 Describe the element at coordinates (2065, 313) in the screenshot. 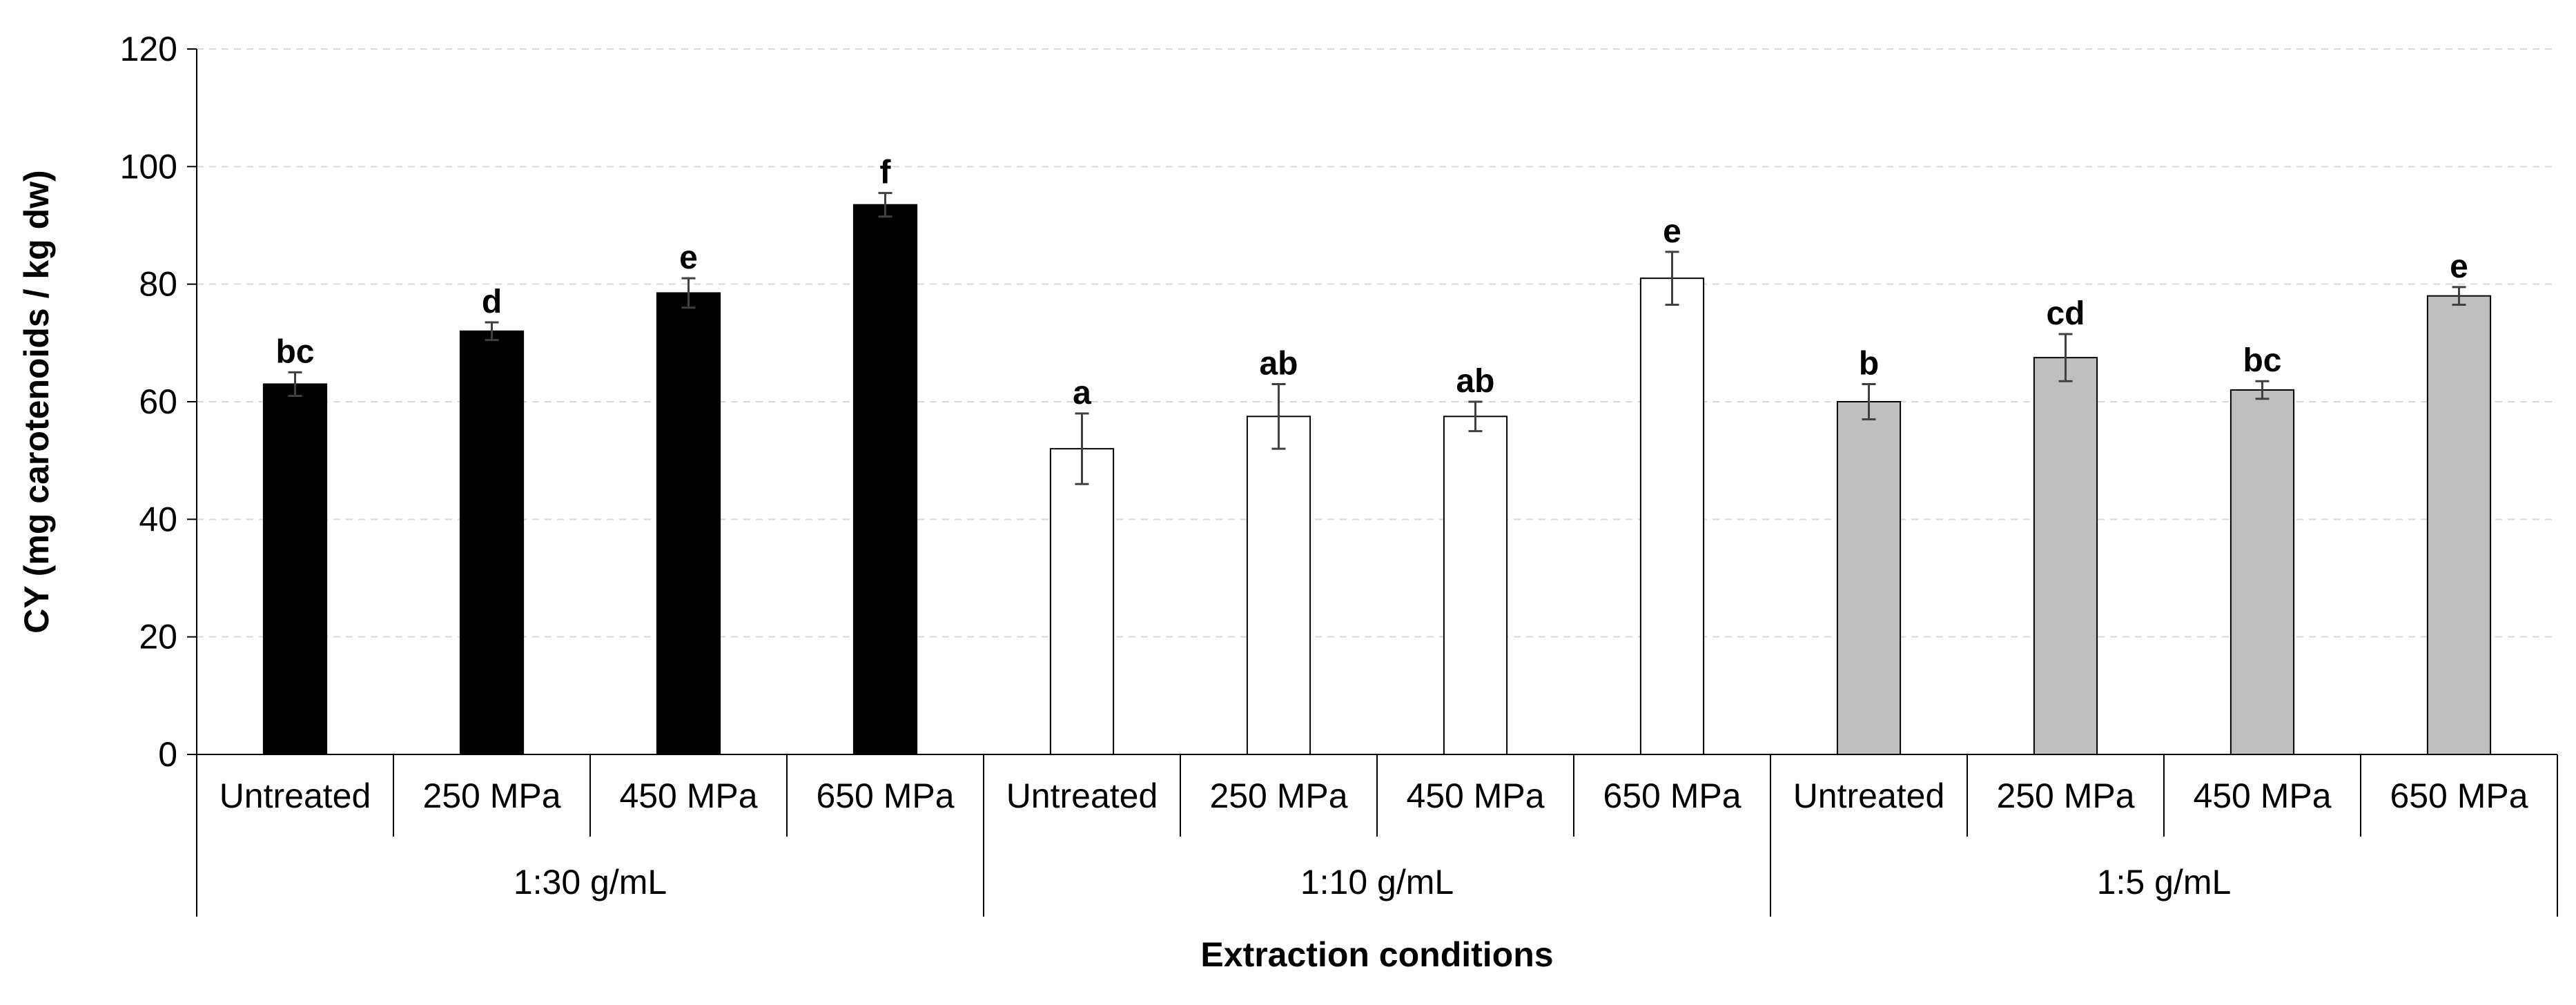

I see `significance-letter: cd` at that location.